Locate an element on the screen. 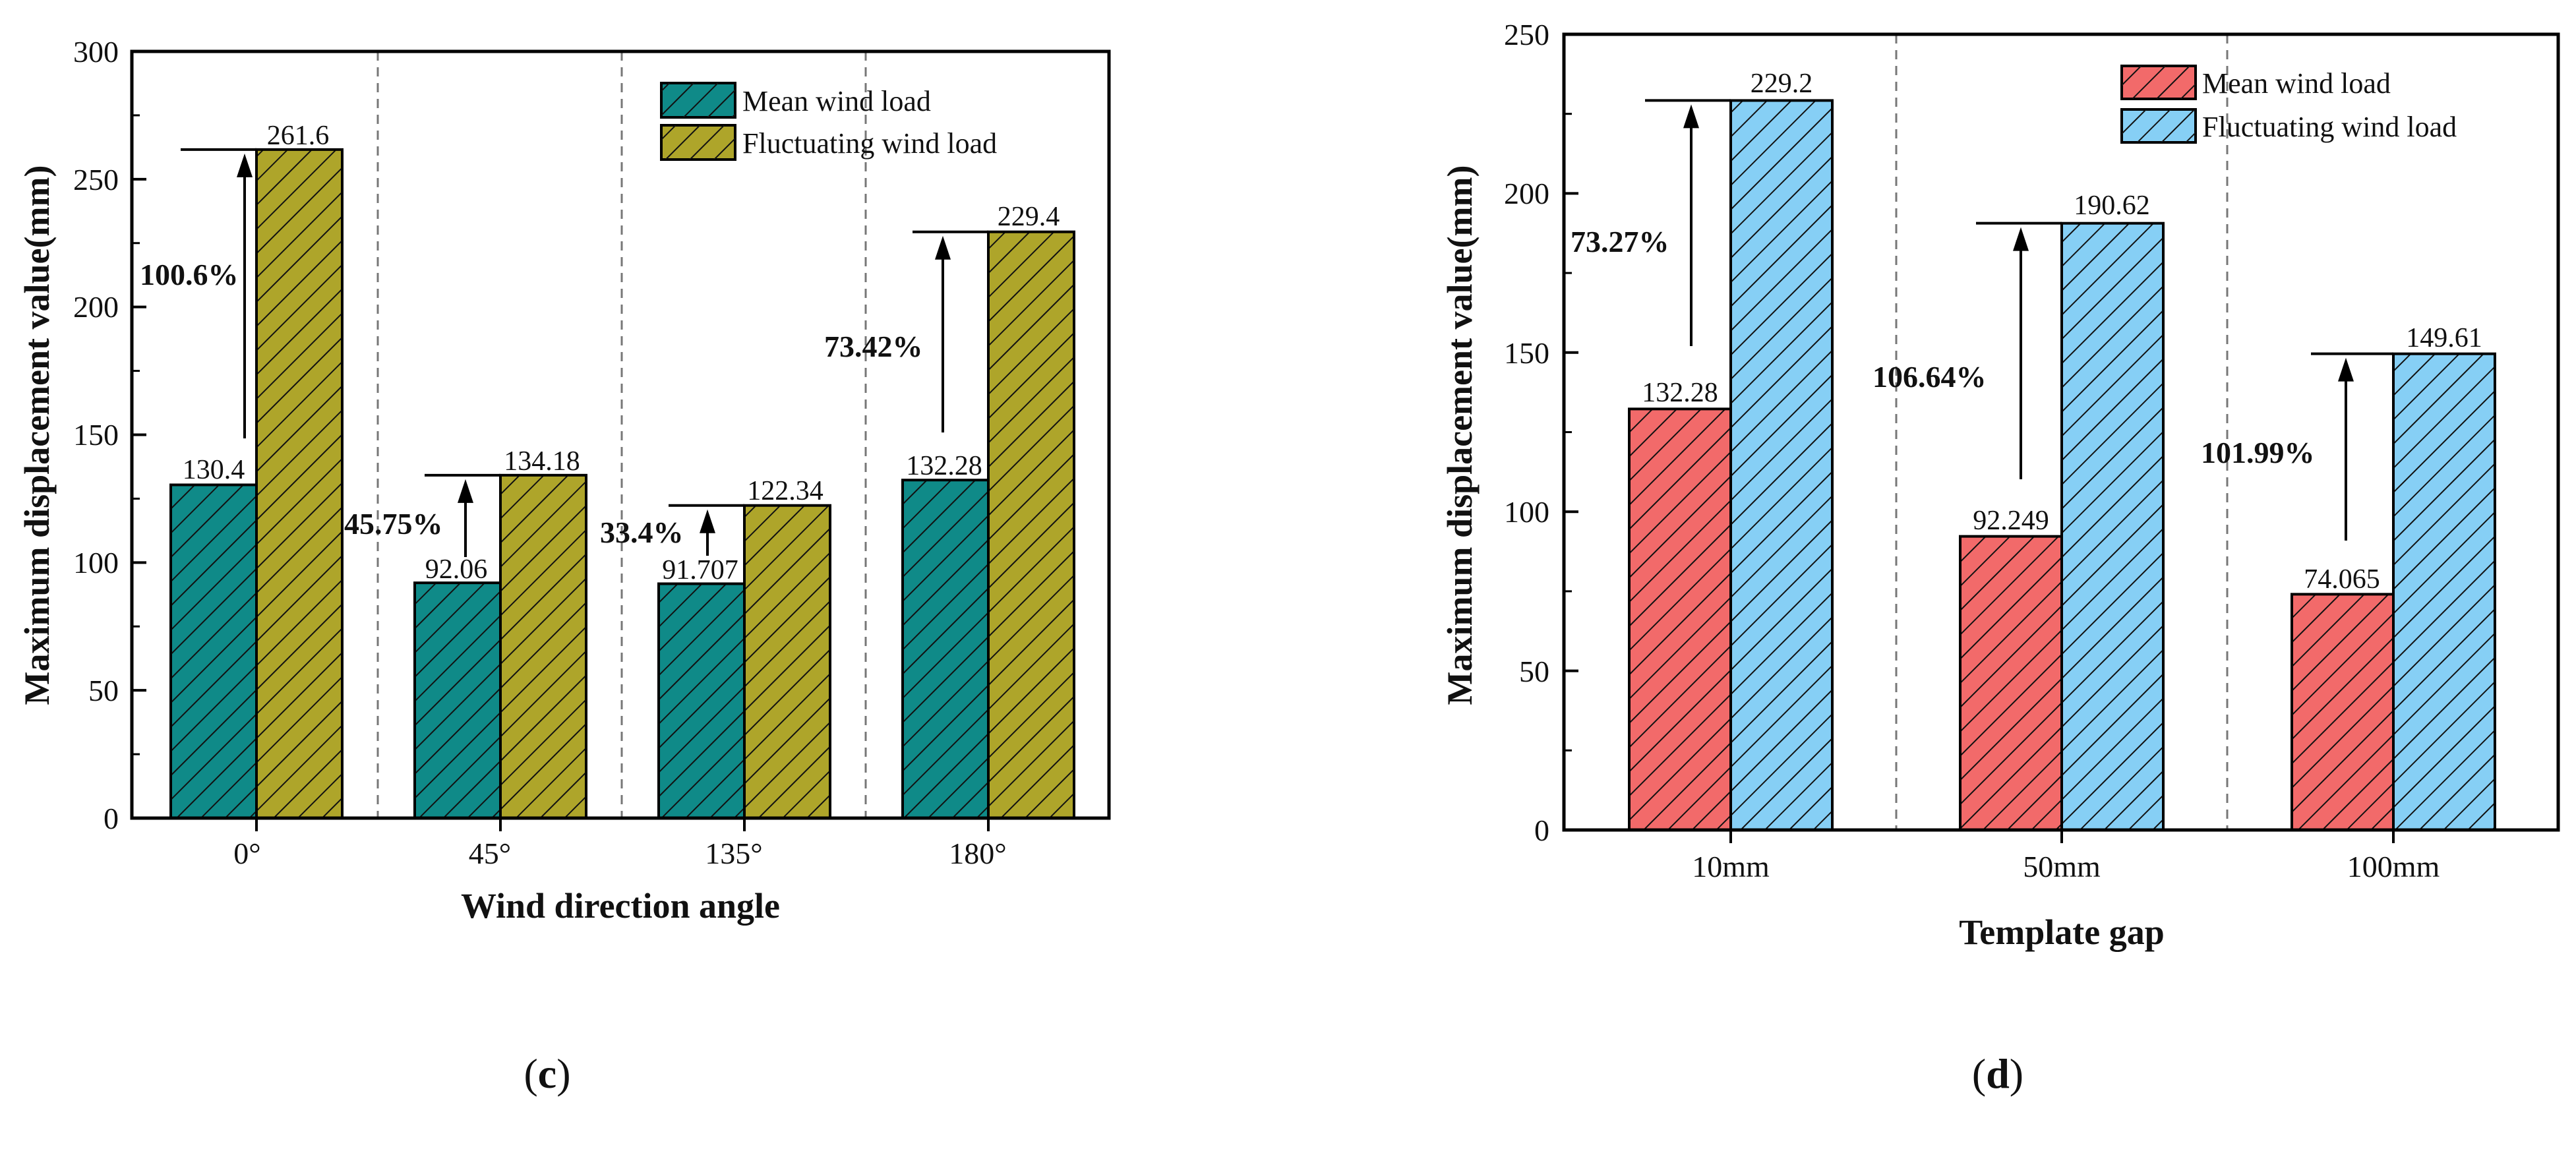 This screenshot has height=1153, width=2576. x-tick-label: 0° is located at coordinates (246, 853).